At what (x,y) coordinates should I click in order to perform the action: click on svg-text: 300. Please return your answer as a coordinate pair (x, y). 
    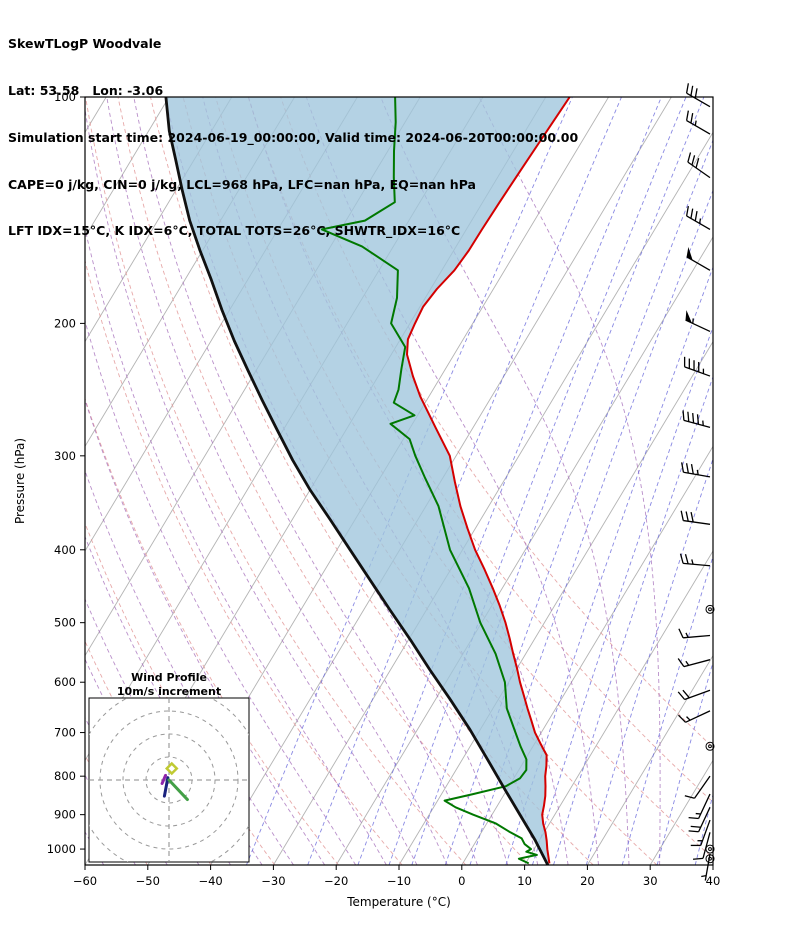
    Looking at the image, I should click on (65, 456).